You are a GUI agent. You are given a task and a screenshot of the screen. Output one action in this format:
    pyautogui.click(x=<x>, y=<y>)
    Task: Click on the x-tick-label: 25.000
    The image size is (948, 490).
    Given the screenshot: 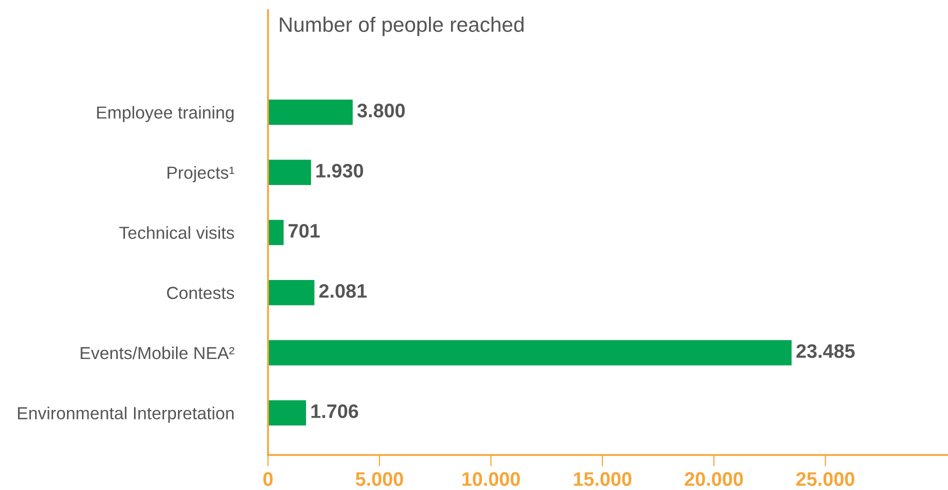 What is the action you would take?
    pyautogui.click(x=825, y=479)
    